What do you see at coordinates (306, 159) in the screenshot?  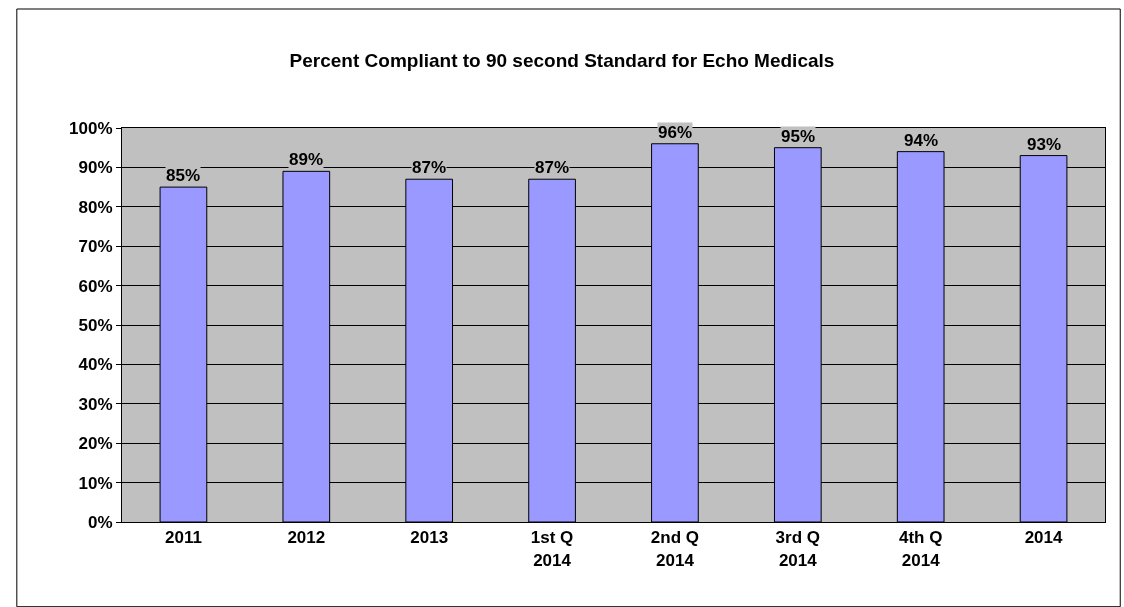 I see `data-label: 89%` at bounding box center [306, 159].